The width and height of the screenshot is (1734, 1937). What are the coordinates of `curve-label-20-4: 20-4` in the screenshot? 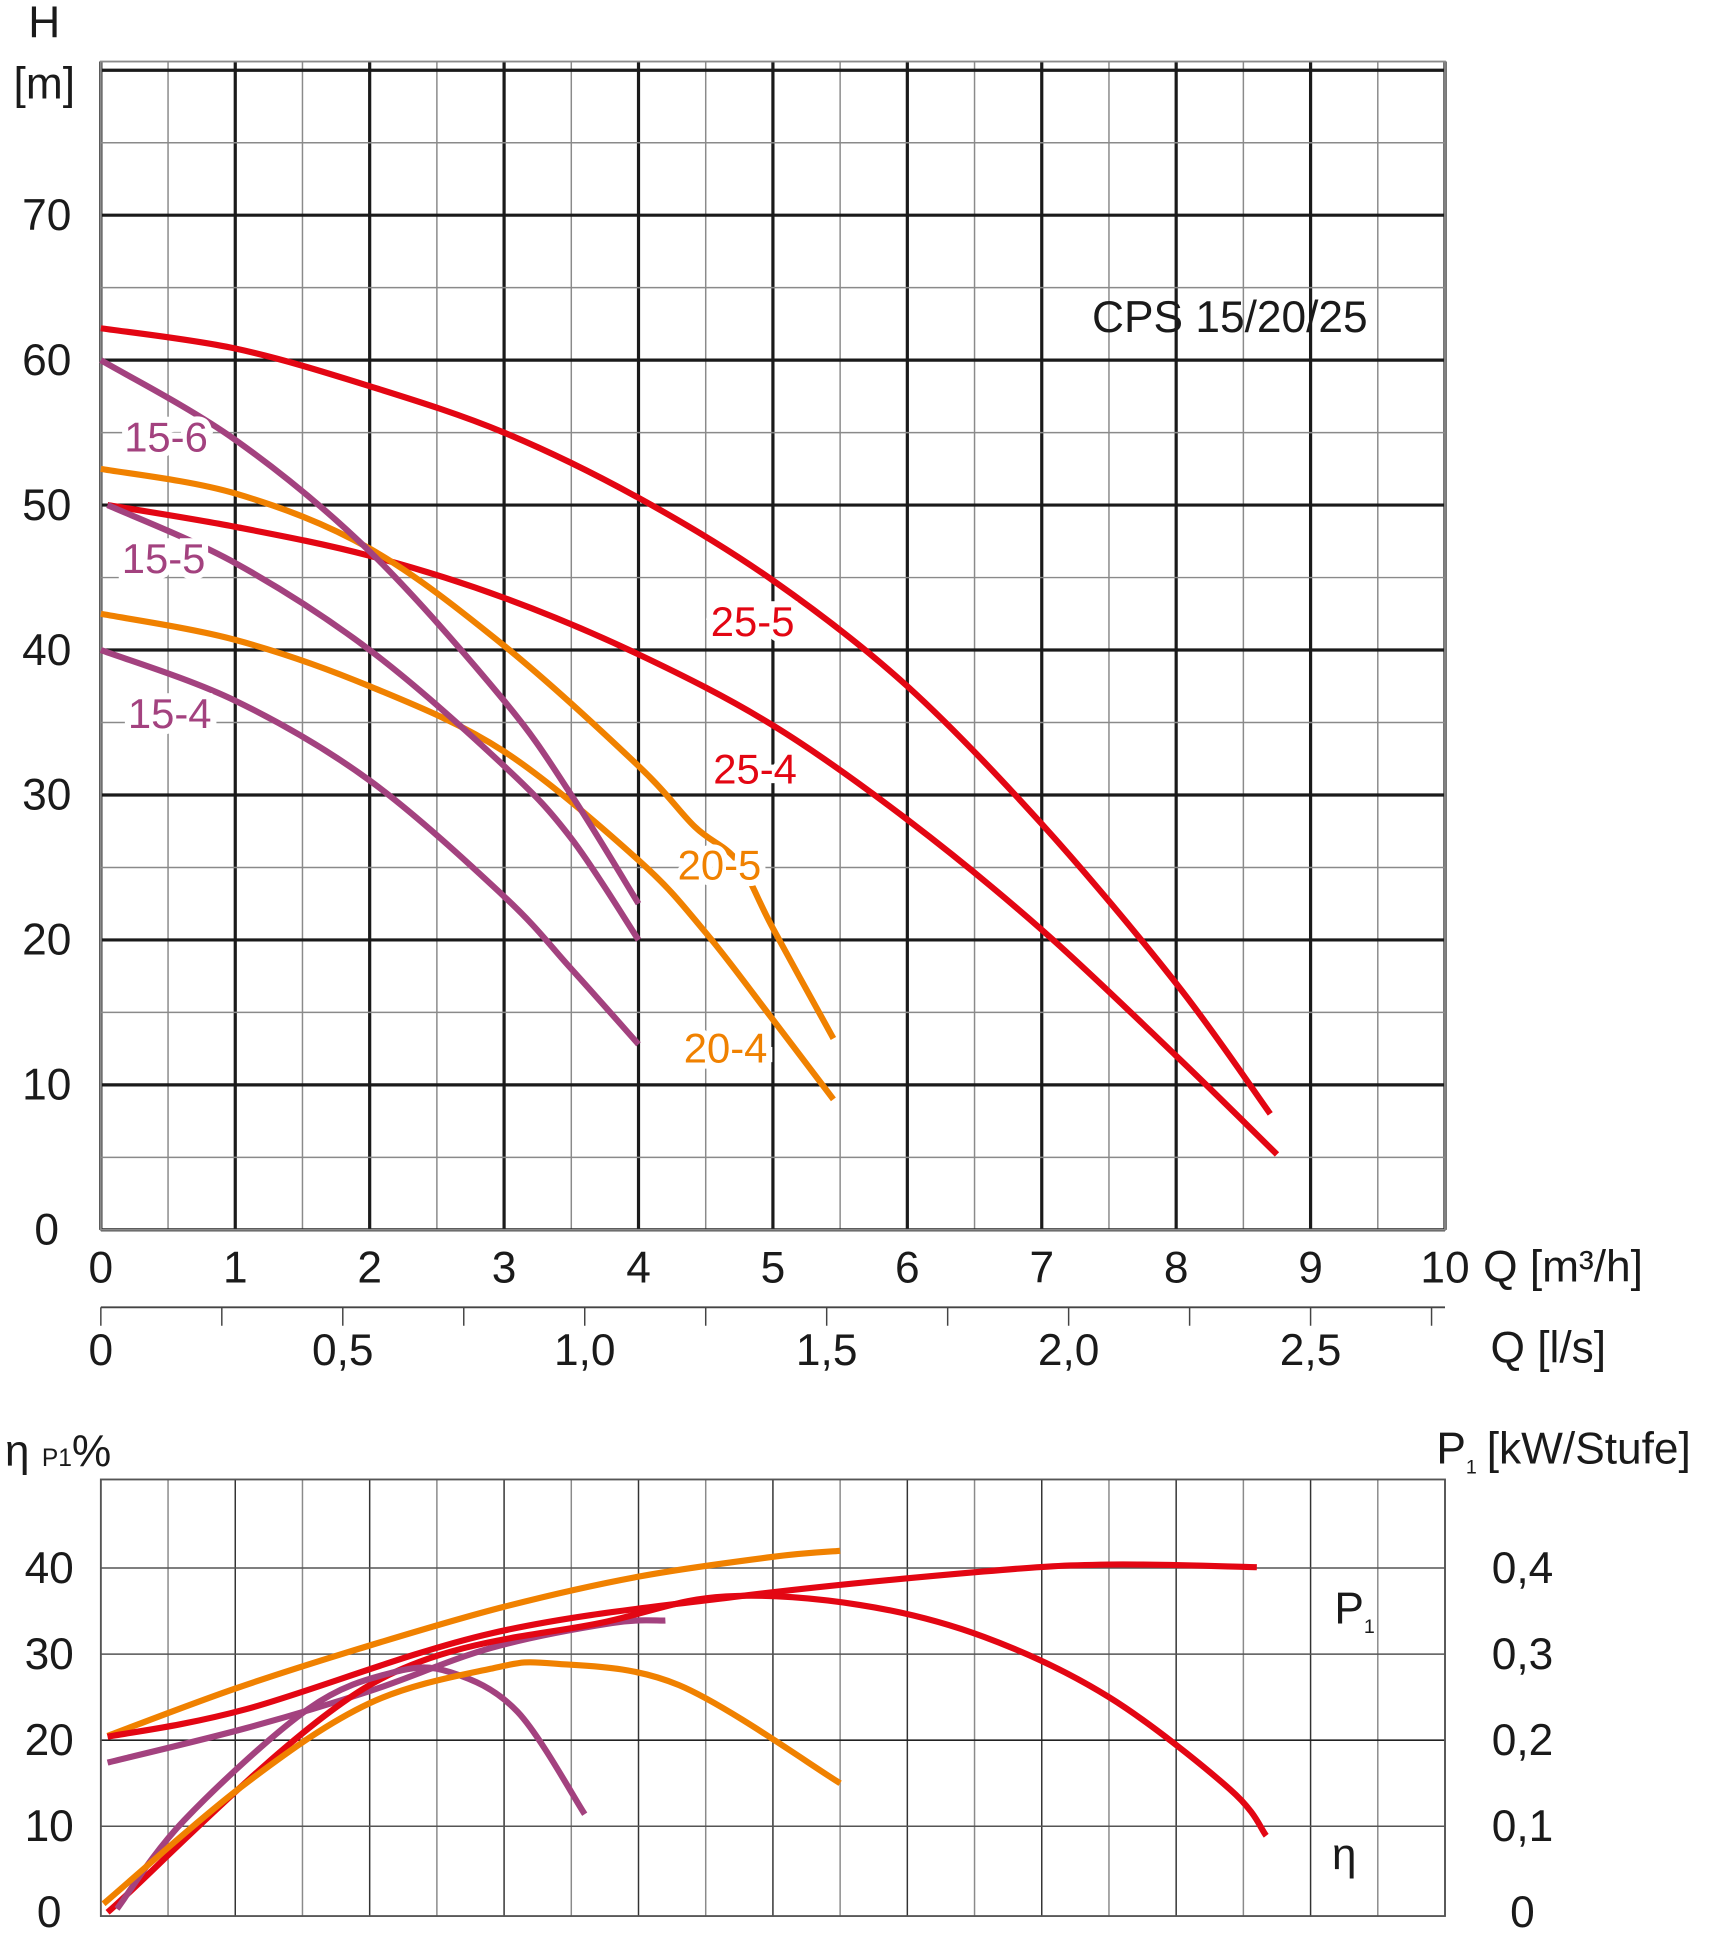 It's located at (726, 1048).